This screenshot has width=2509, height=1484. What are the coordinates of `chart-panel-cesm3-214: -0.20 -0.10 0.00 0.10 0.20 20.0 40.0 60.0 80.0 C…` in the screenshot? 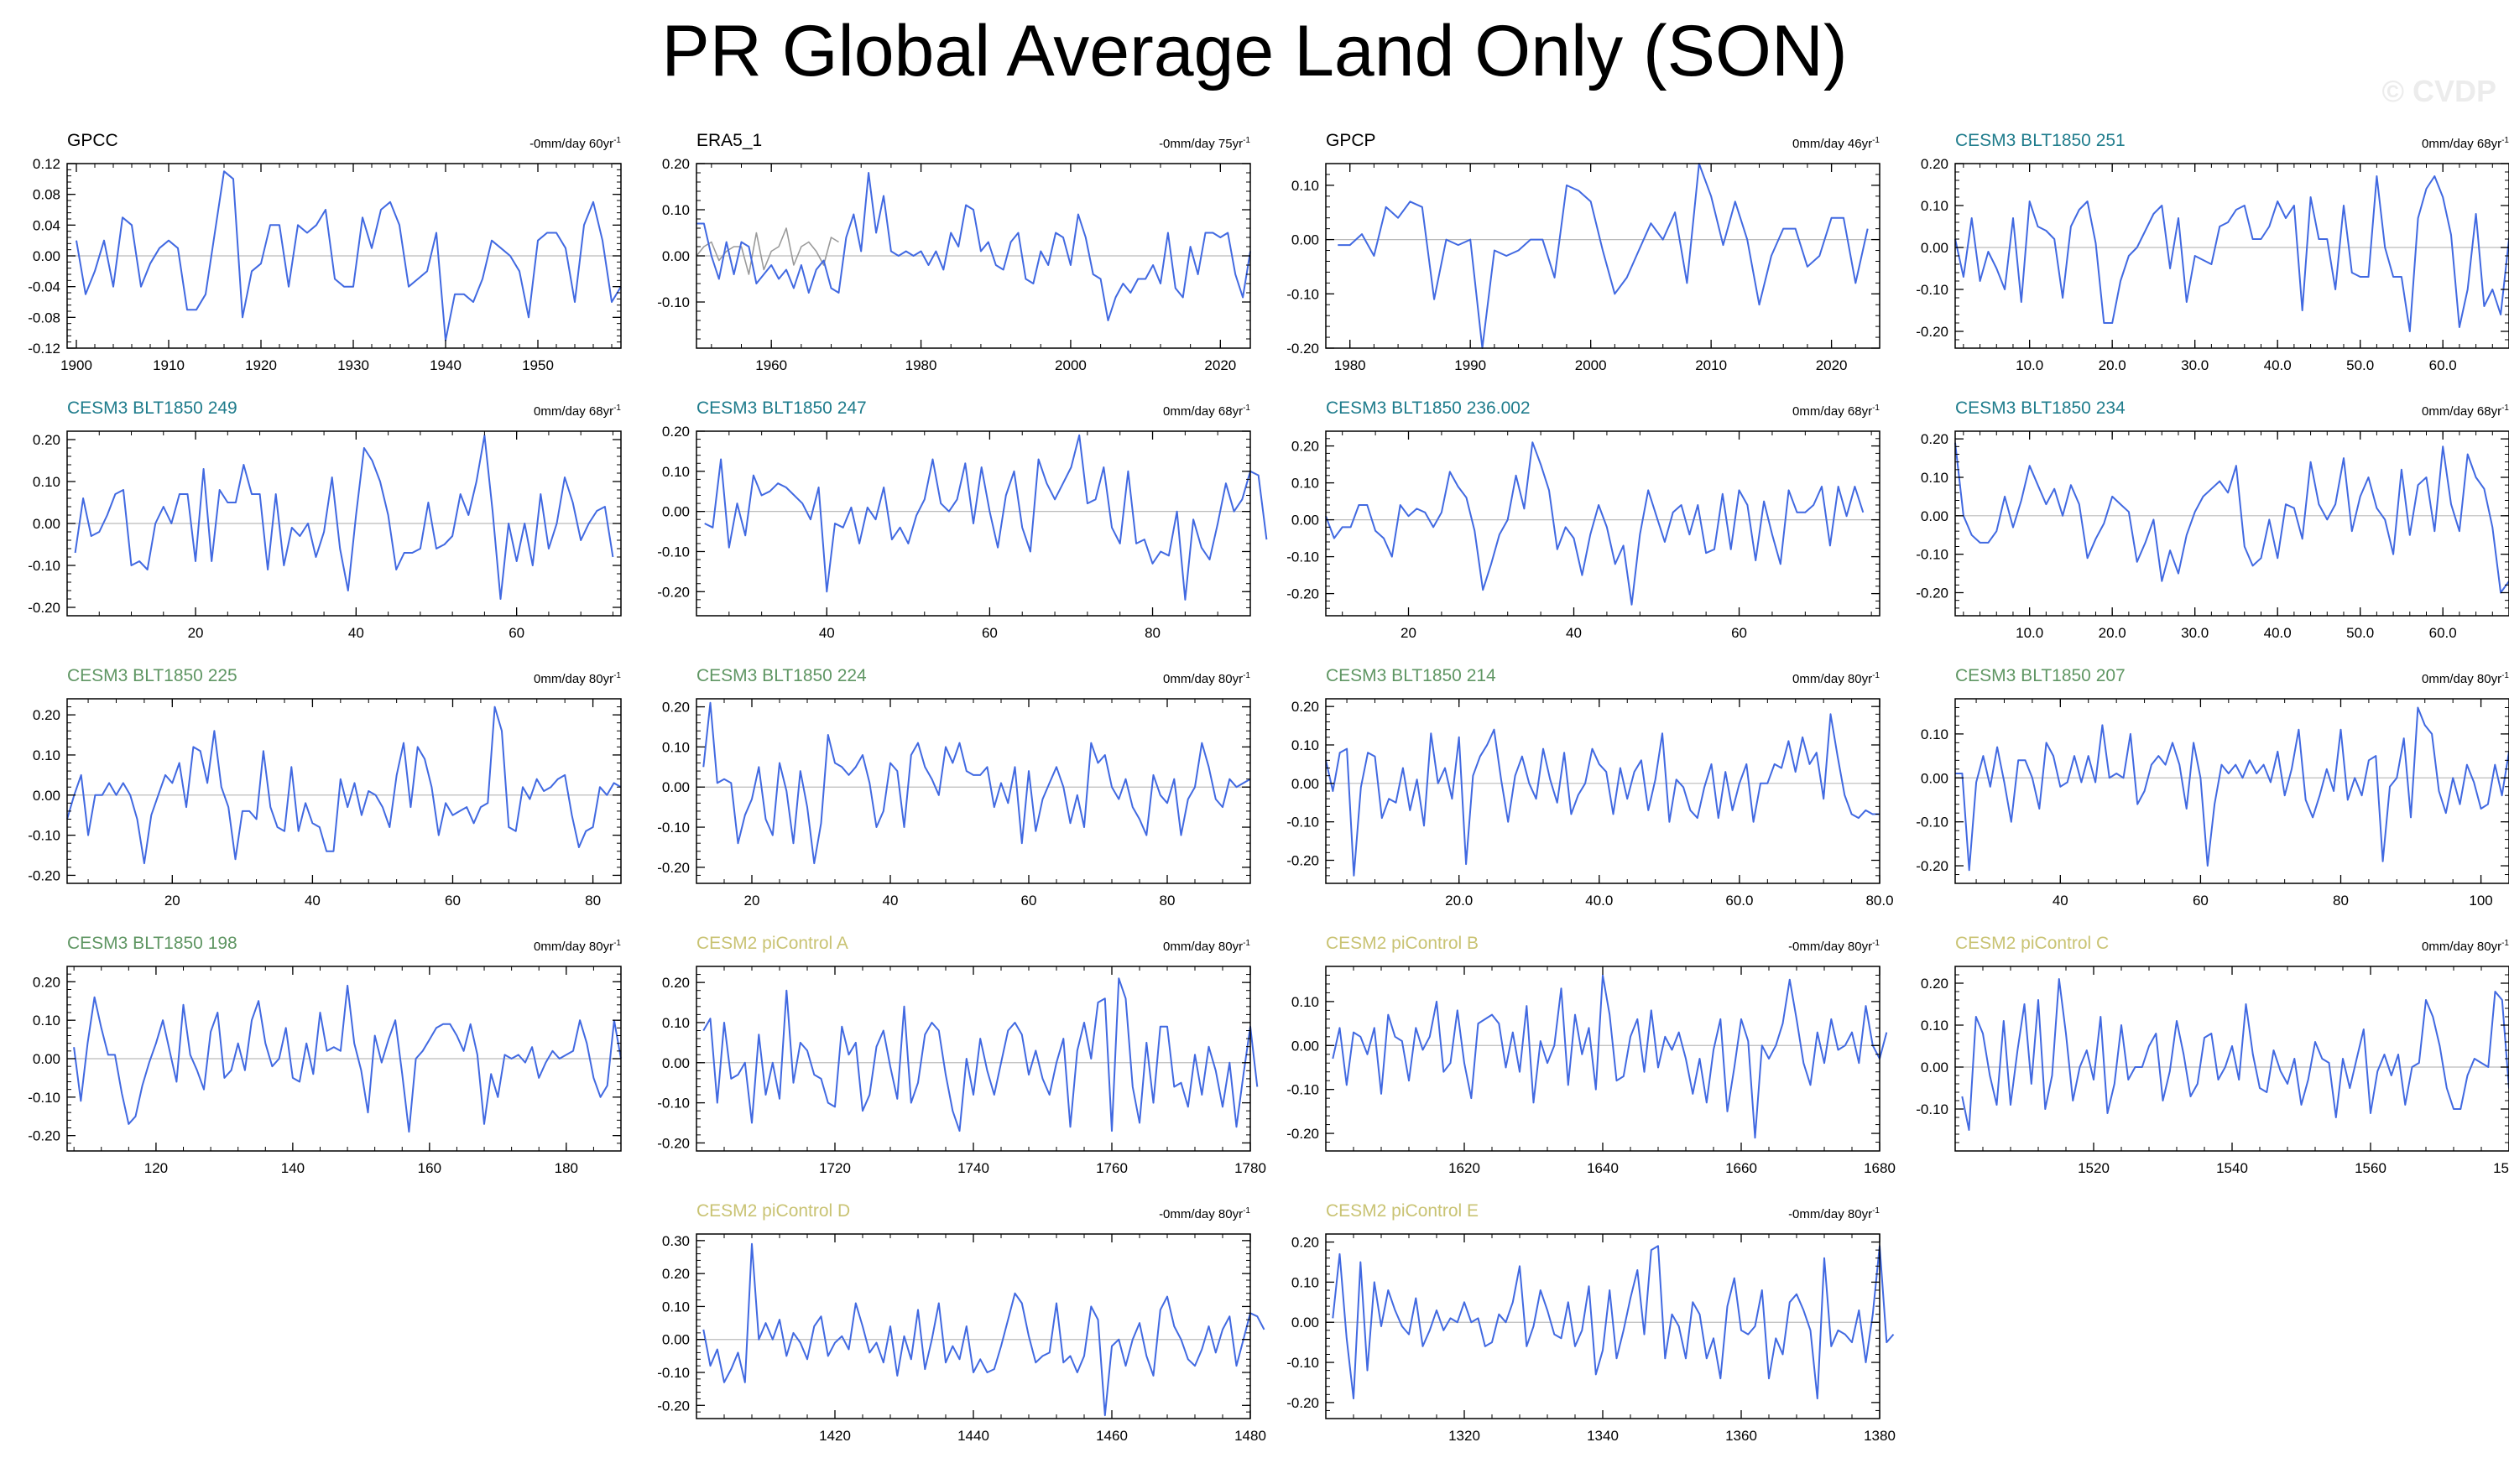 It's located at (1581, 797).